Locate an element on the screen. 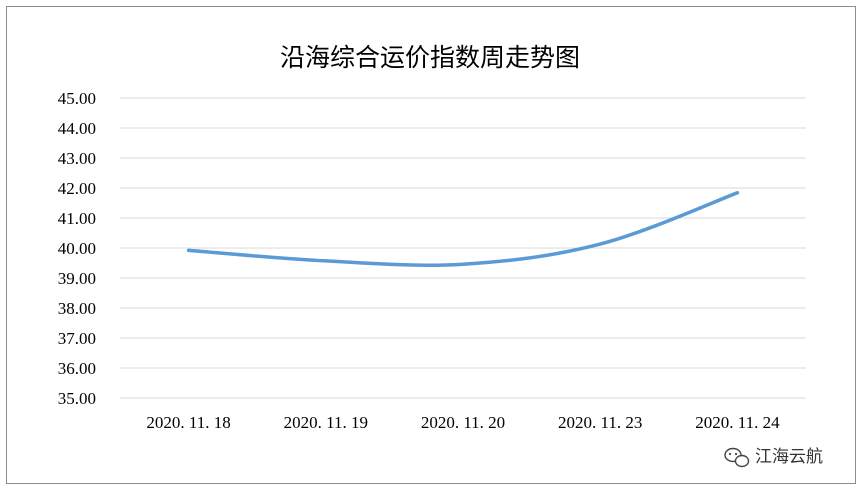 The height and width of the screenshot is (492, 866). y-tick-label: 38.00 is located at coordinates (77, 308).